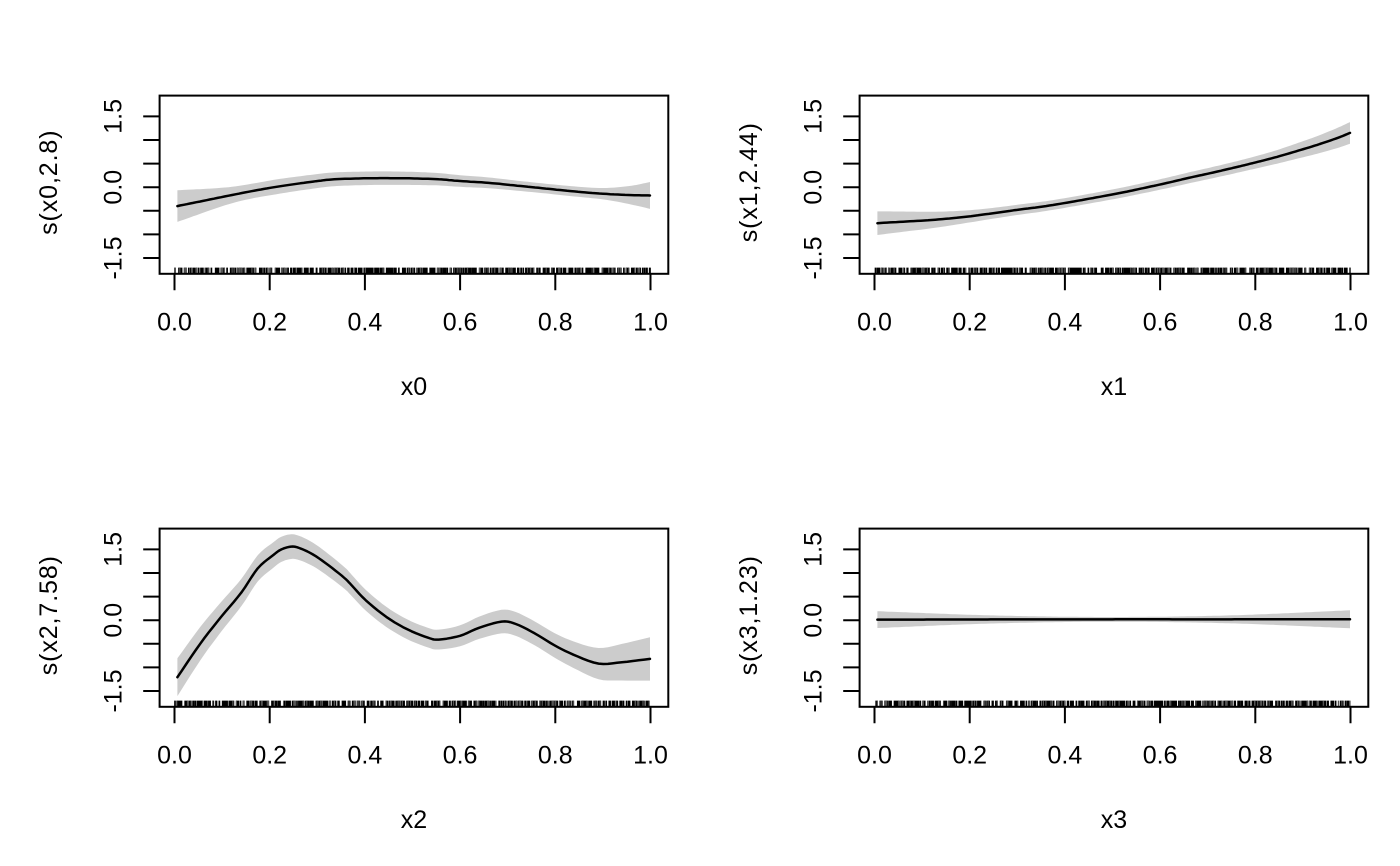  Describe the element at coordinates (414, 387) in the screenshot. I see `svg-text: x0` at that location.